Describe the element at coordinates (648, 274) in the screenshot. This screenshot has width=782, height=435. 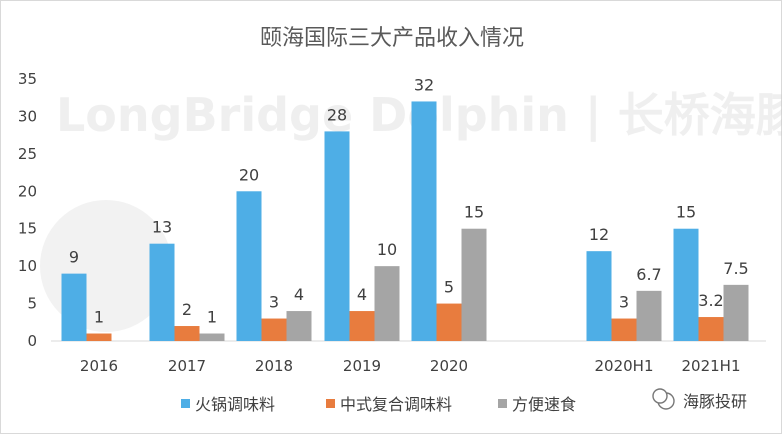
I see `data-label: 6.7` at that location.